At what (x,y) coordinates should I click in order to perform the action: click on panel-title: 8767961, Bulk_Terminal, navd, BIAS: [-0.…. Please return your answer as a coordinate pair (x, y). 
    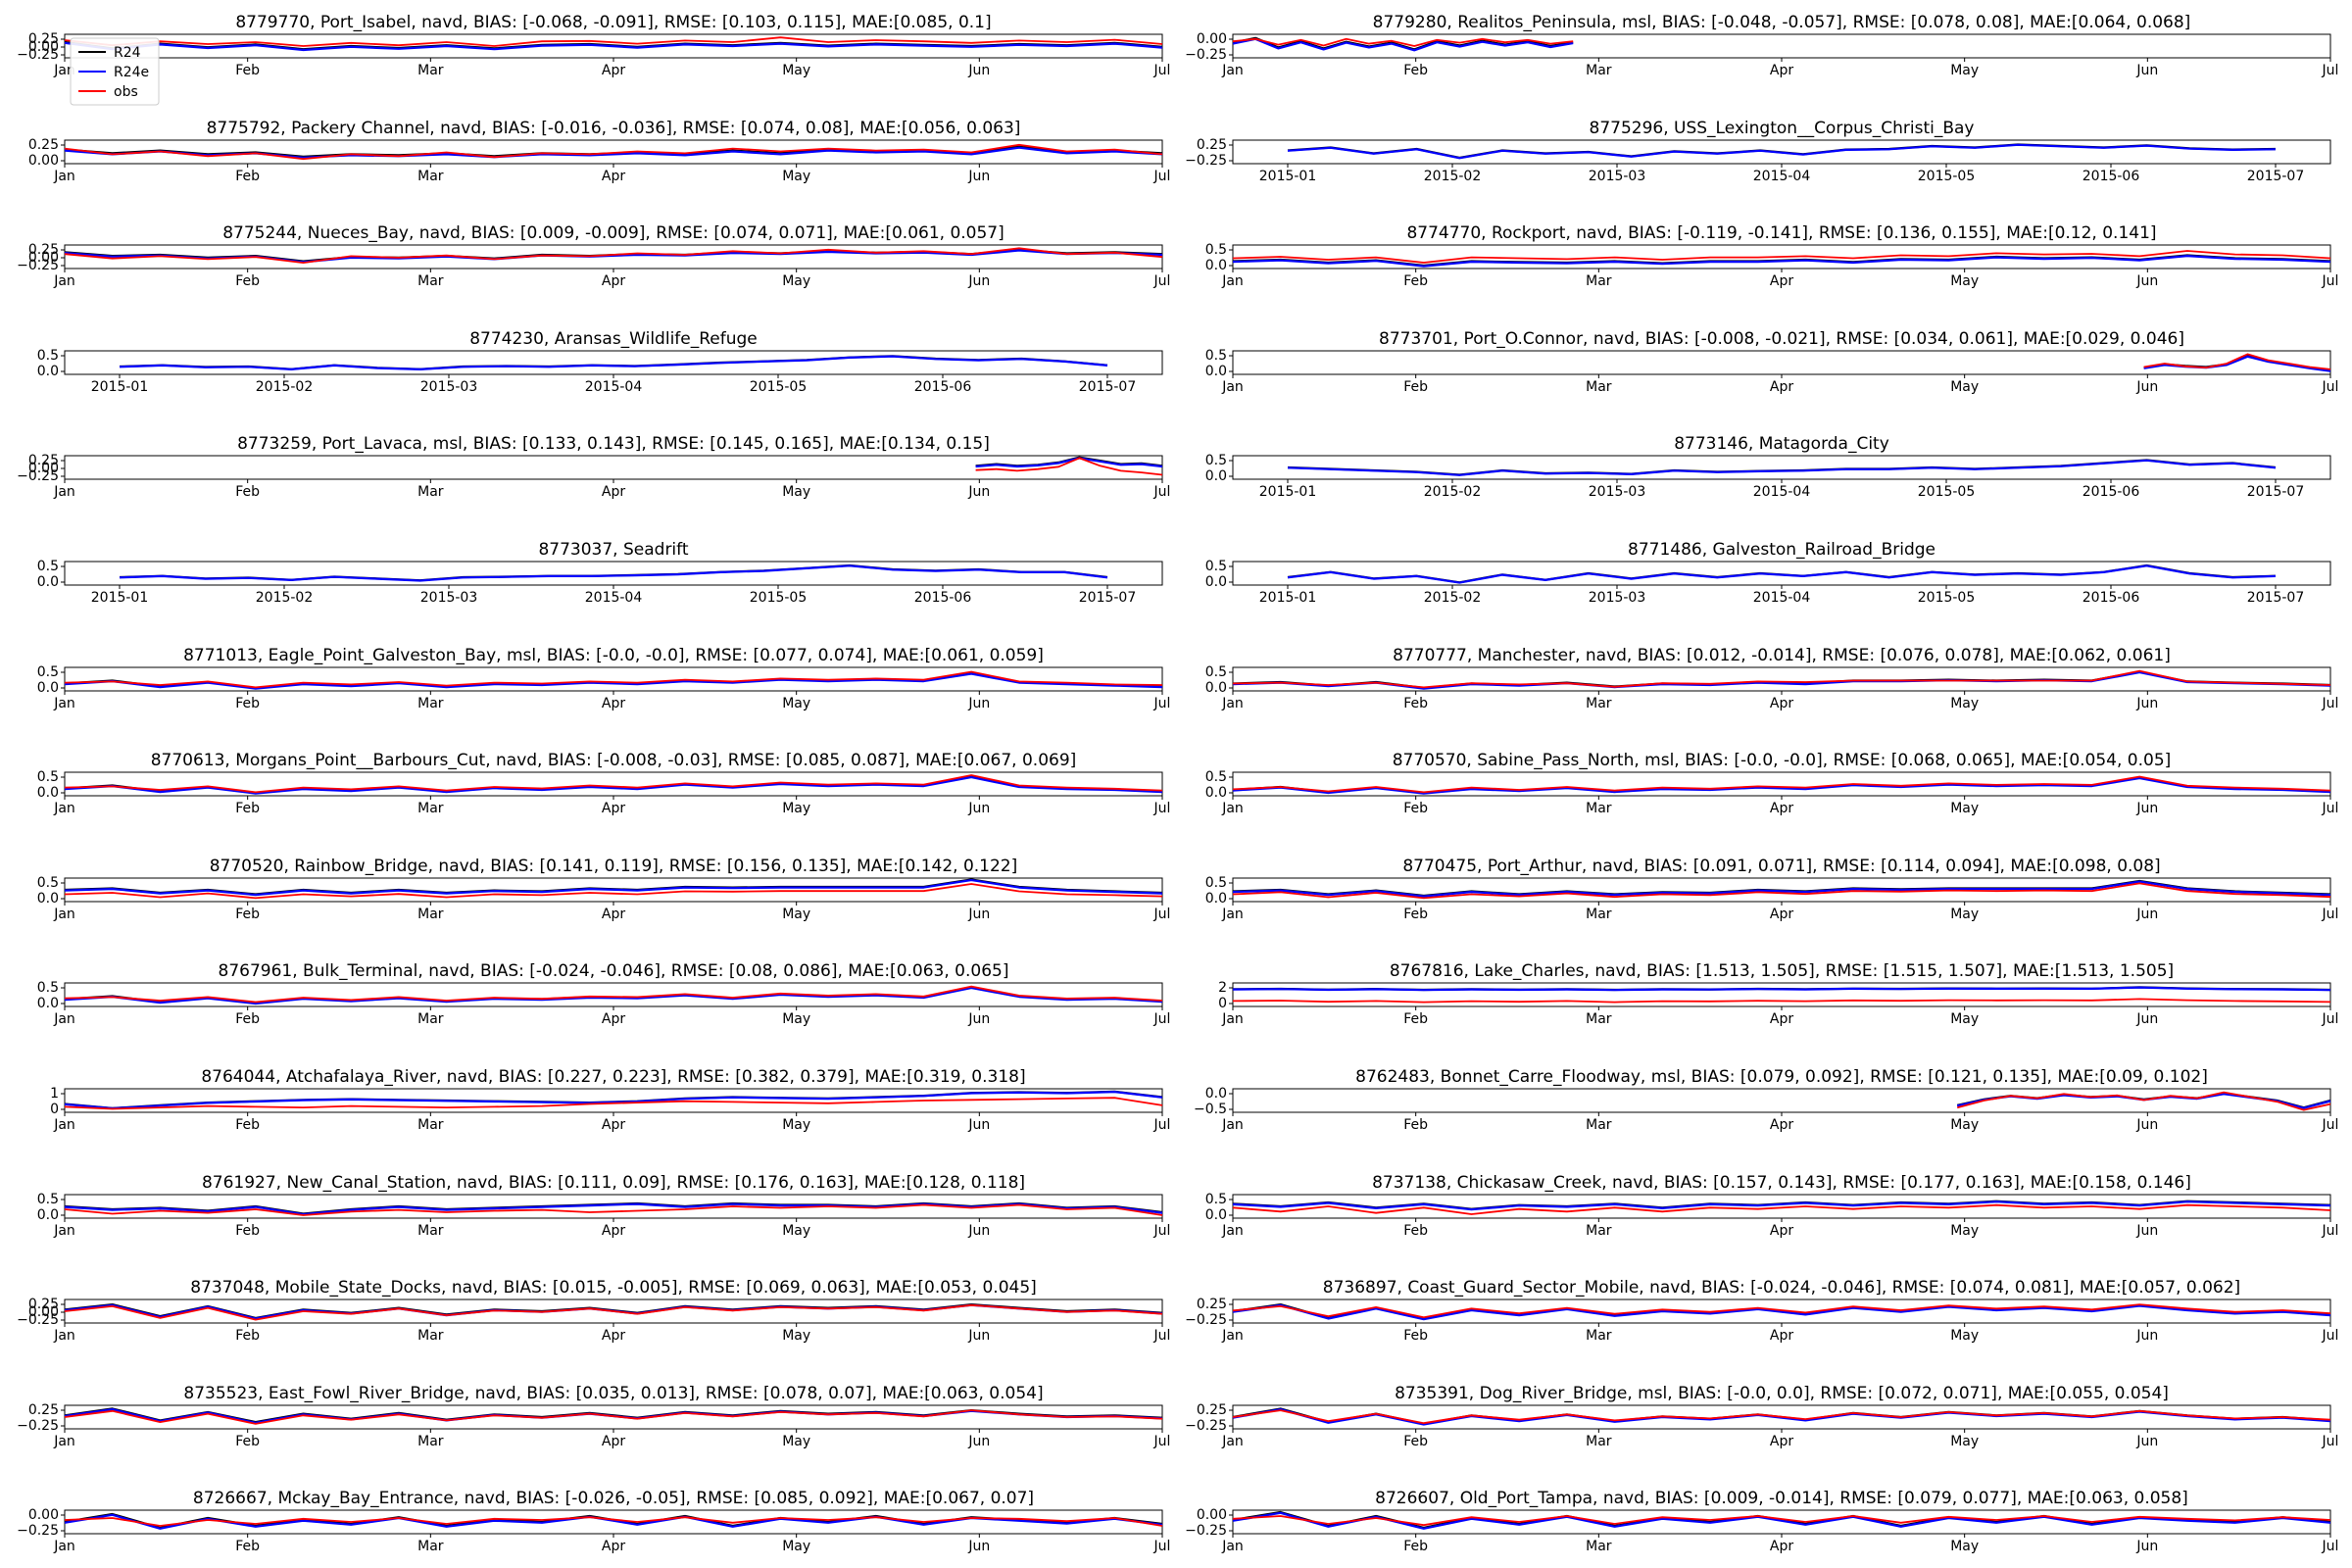
    Looking at the image, I should click on (614, 971).